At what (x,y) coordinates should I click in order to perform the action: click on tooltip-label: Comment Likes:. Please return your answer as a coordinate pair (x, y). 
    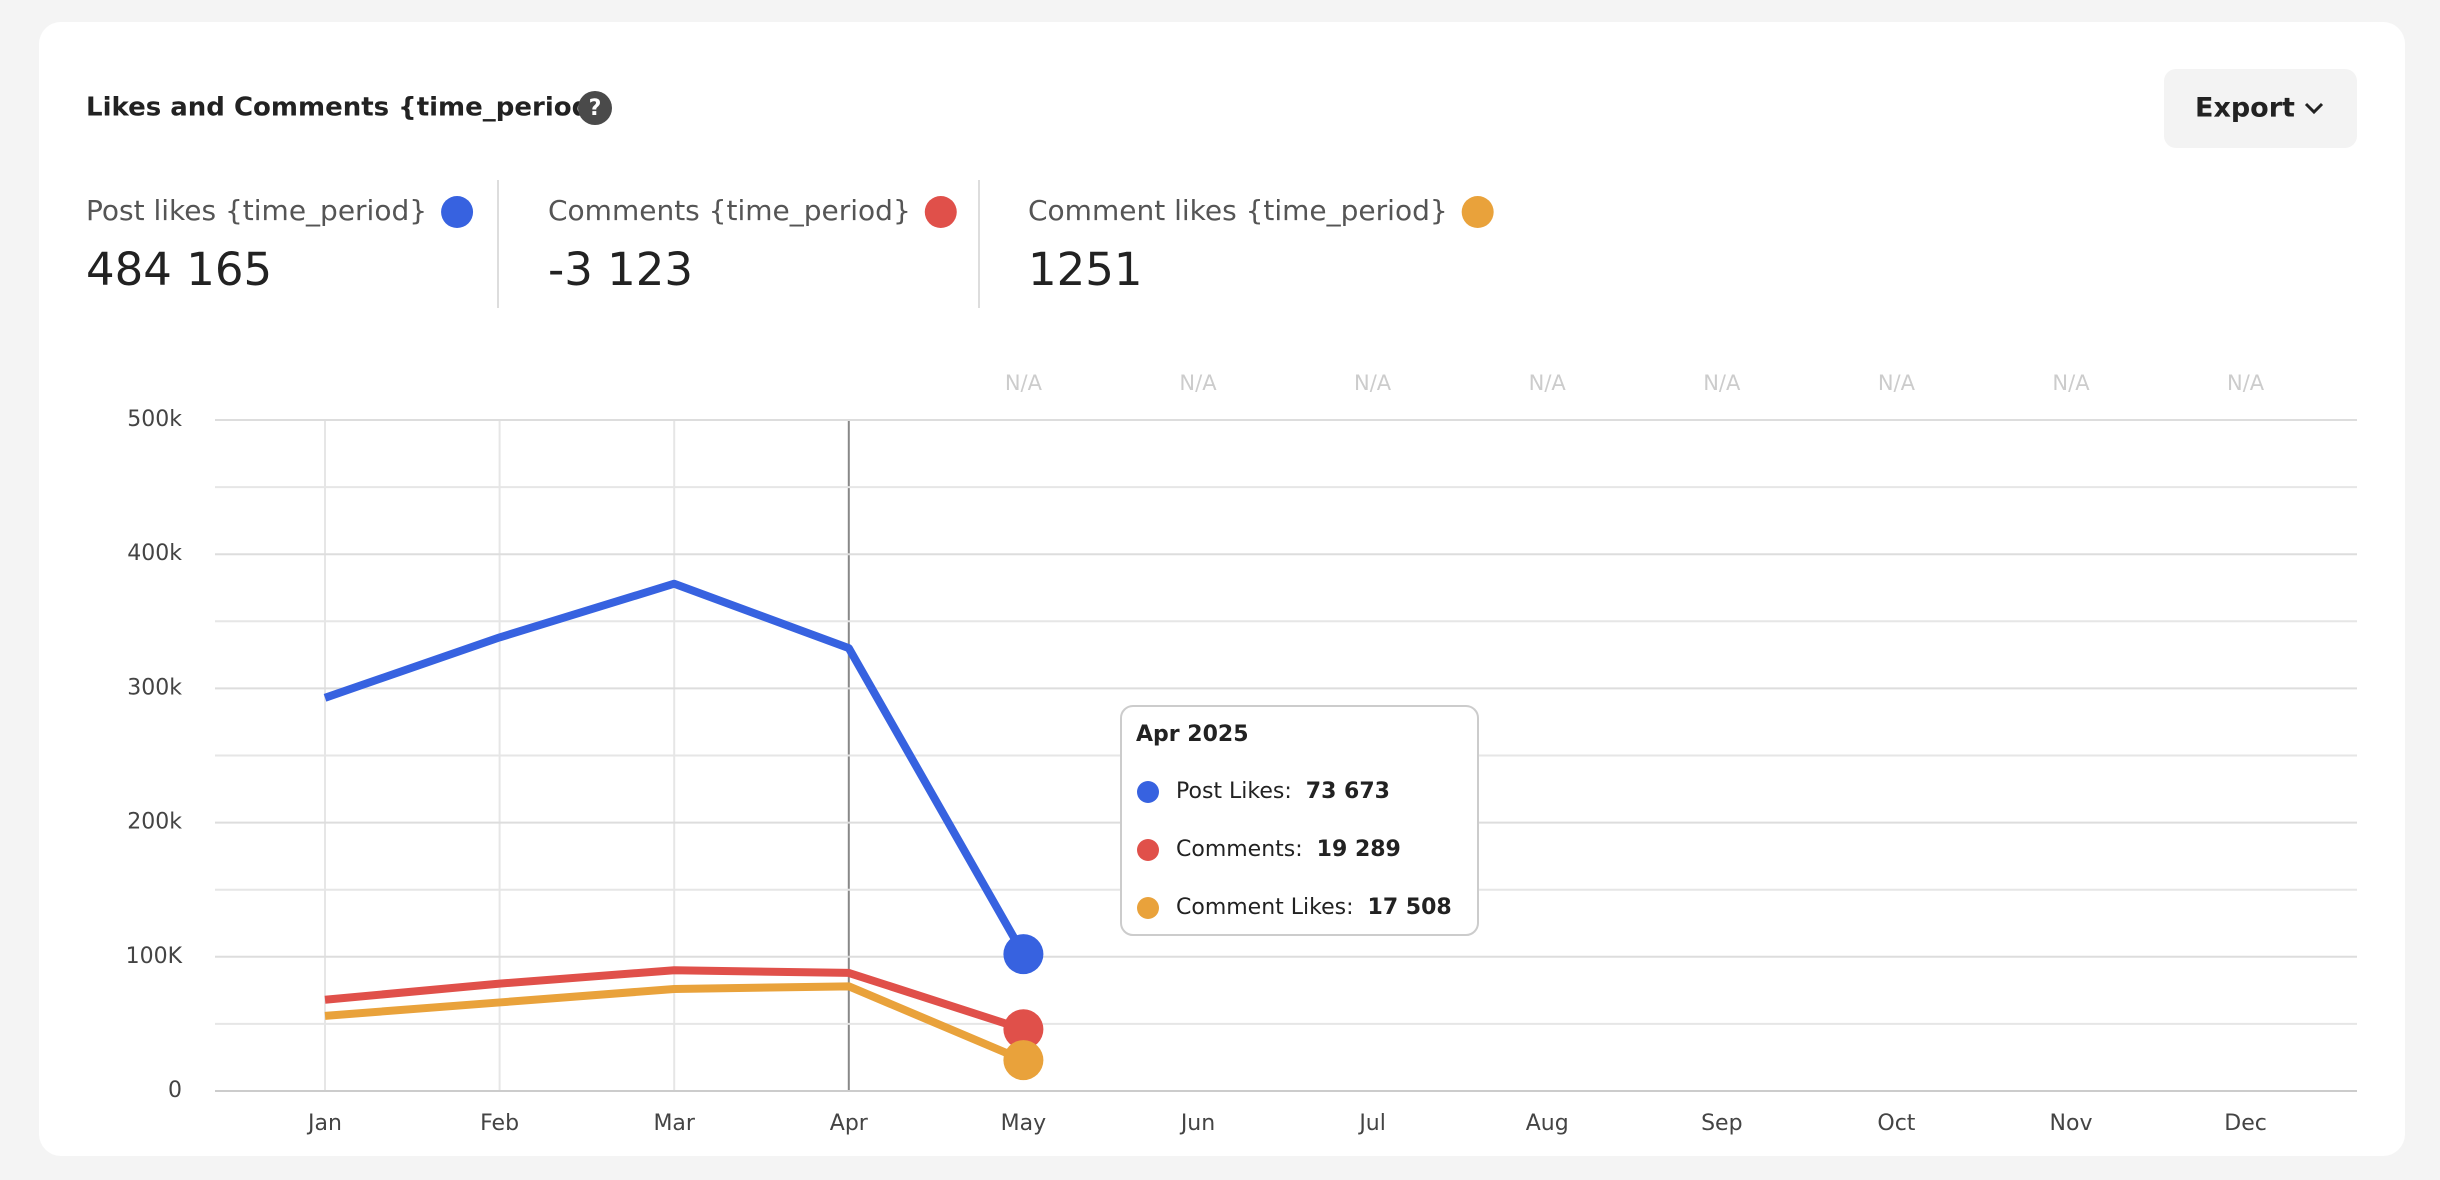
    Looking at the image, I should click on (1265, 907).